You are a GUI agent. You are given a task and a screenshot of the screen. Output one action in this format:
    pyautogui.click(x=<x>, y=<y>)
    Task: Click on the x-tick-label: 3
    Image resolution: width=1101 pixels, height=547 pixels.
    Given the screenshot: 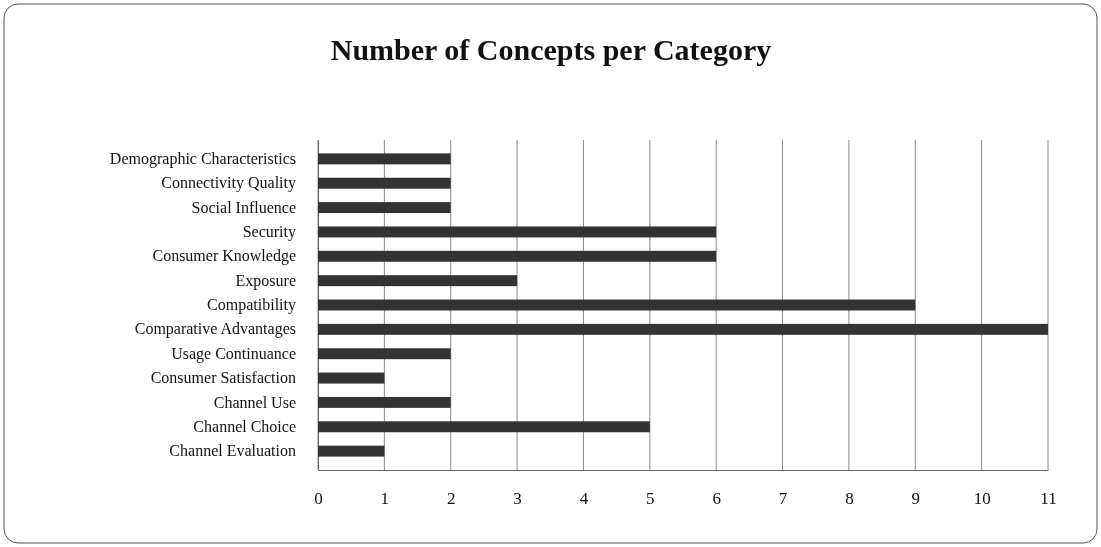 What is the action you would take?
    pyautogui.click(x=517, y=499)
    